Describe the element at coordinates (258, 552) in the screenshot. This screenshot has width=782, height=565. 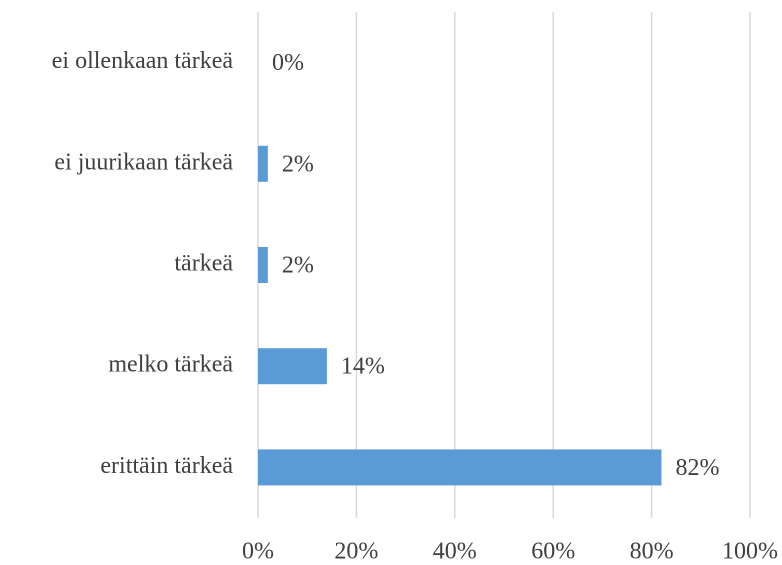
I see `x-tick-label: 0%` at that location.